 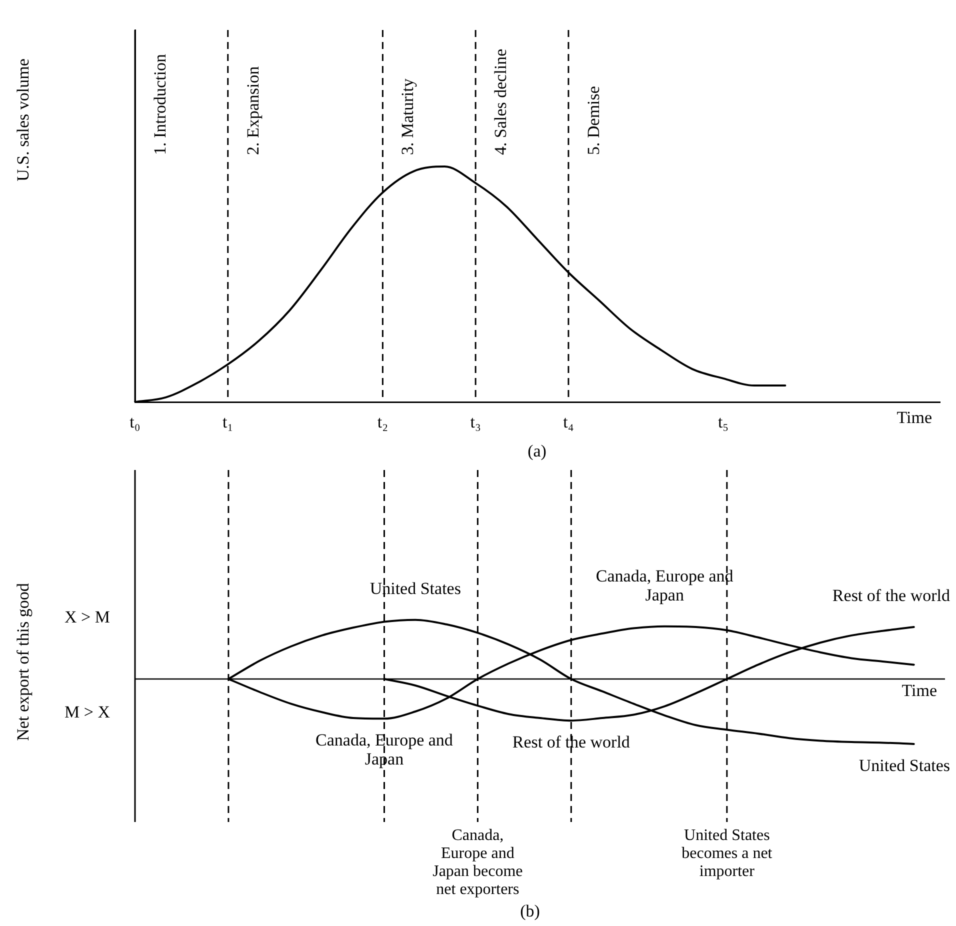 I want to click on ref-line-label: 4. Sales decline, so click(x=500, y=101).